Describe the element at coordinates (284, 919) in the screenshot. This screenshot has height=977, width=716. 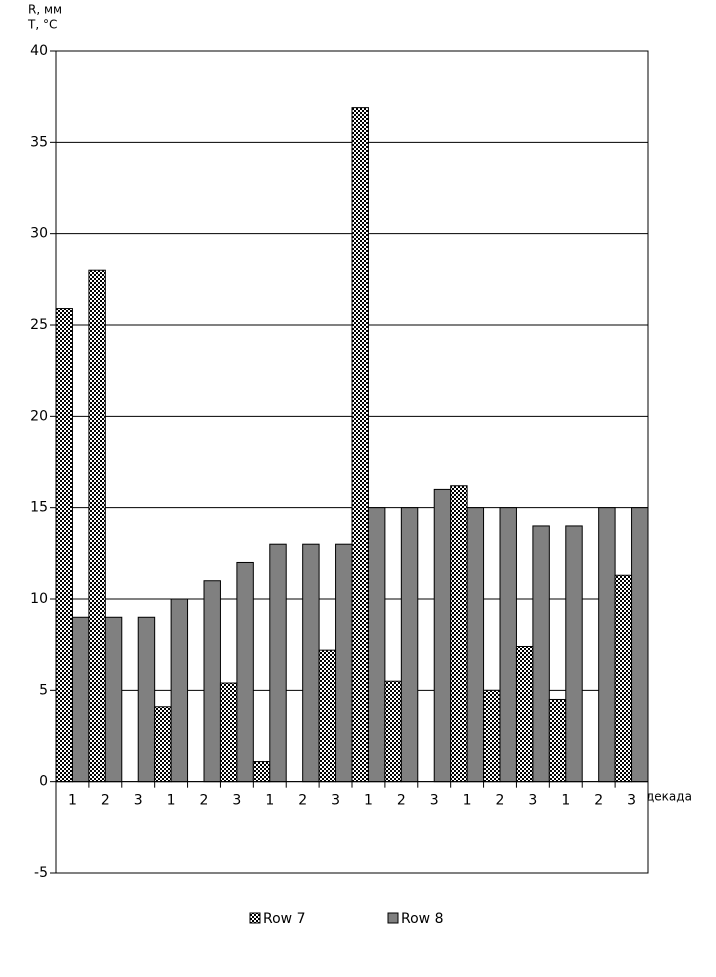
I see `legend-label: Row 7` at that location.